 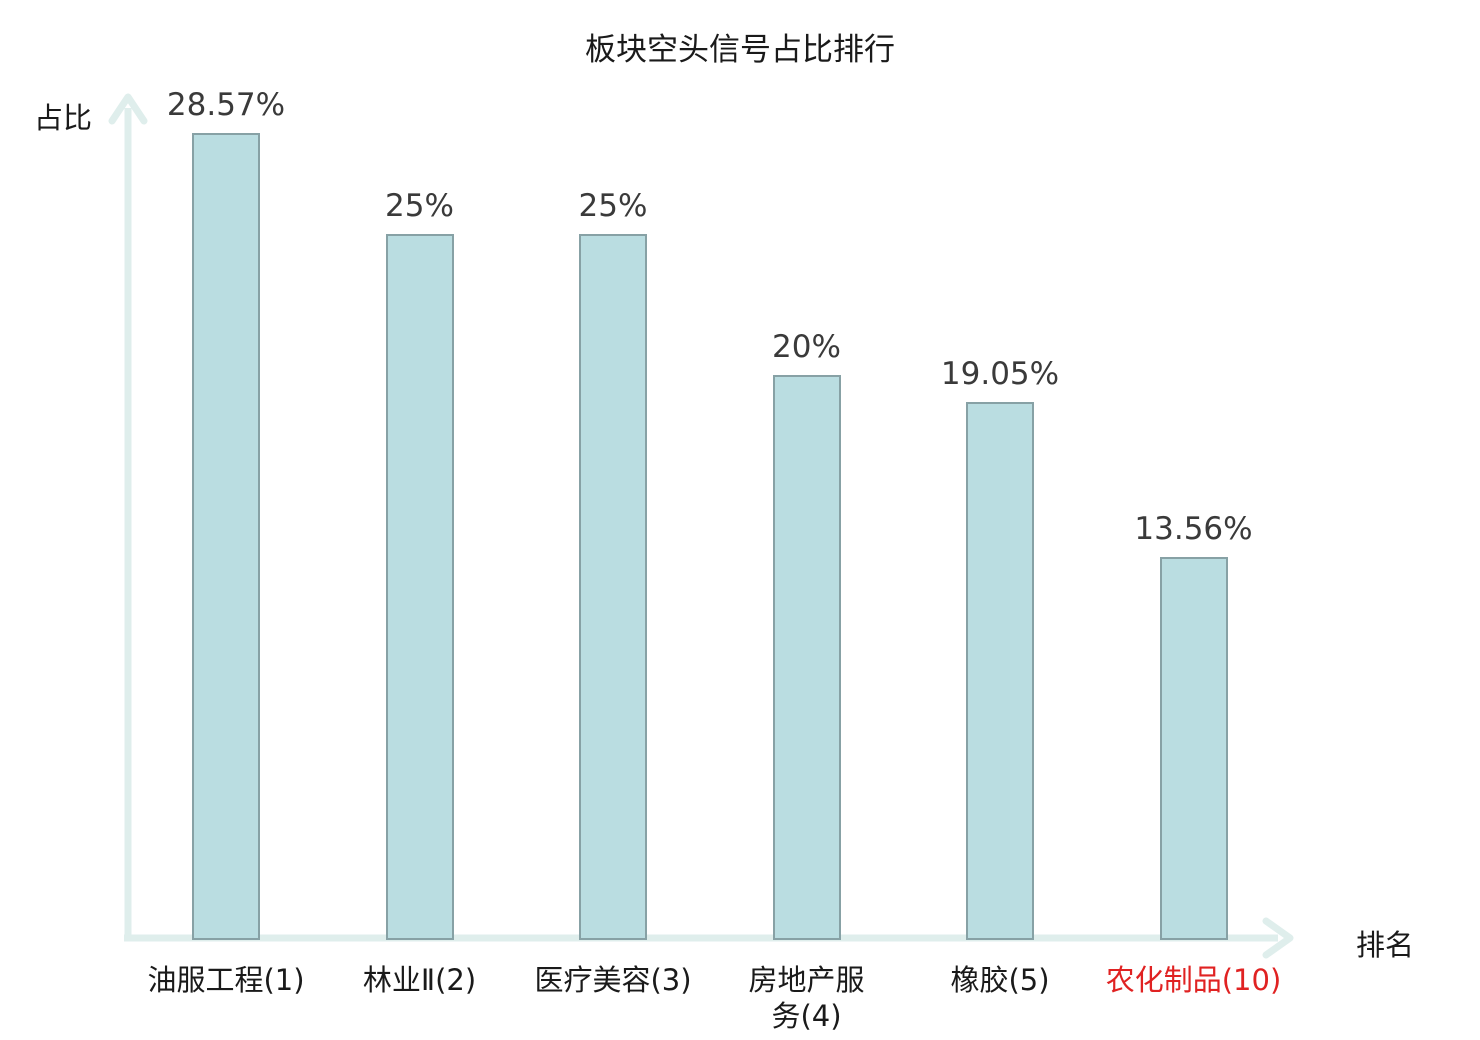 What do you see at coordinates (1193, 529) in the screenshot?
I see `bar-value-label: 13.56%` at bounding box center [1193, 529].